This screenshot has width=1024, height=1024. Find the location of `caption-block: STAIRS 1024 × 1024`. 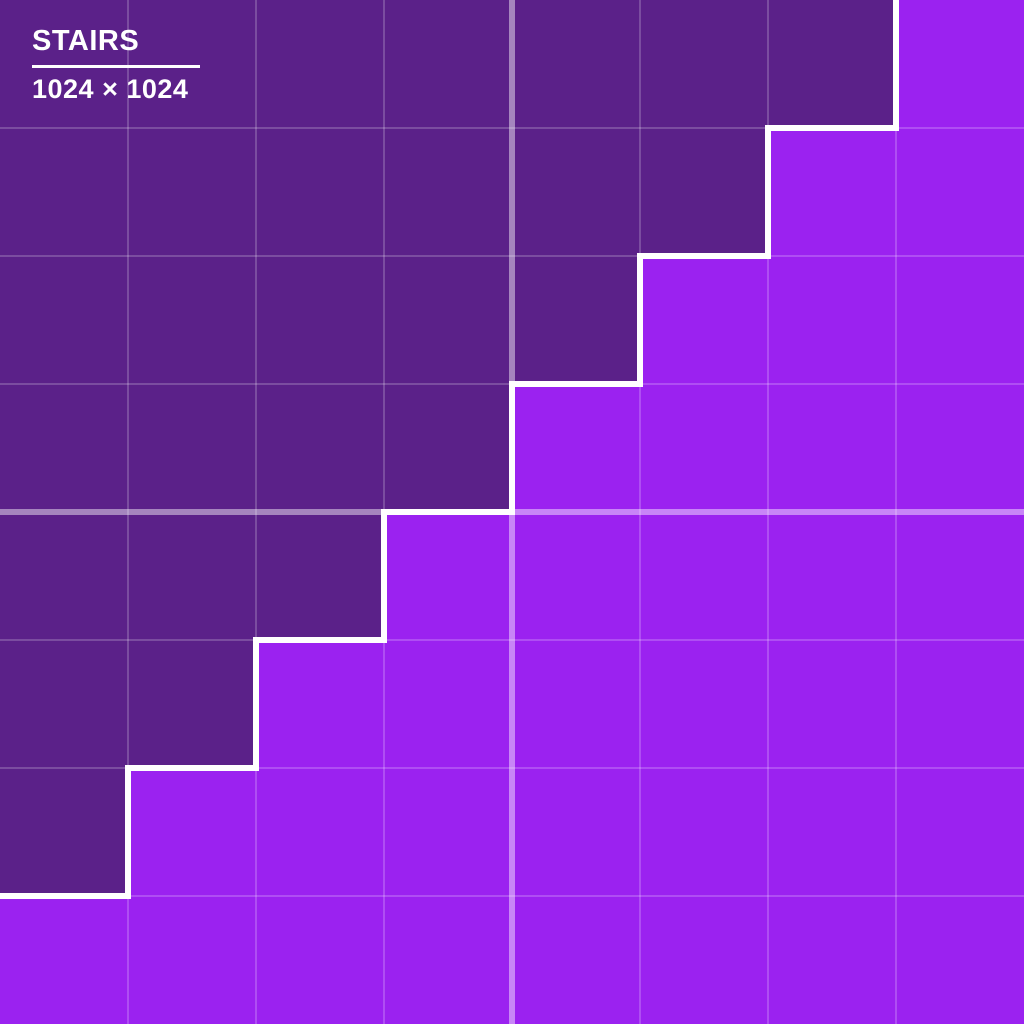

caption-block: STAIRS 1024 × 1024 is located at coordinates (116, 65).